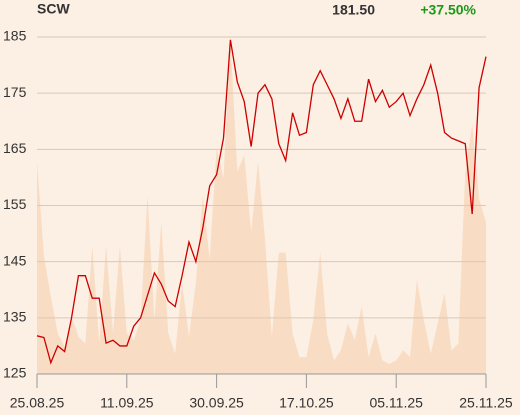 This screenshot has width=520, height=415. Describe the element at coordinates (353, 10) in the screenshot. I see `price: 181.50` at that location.